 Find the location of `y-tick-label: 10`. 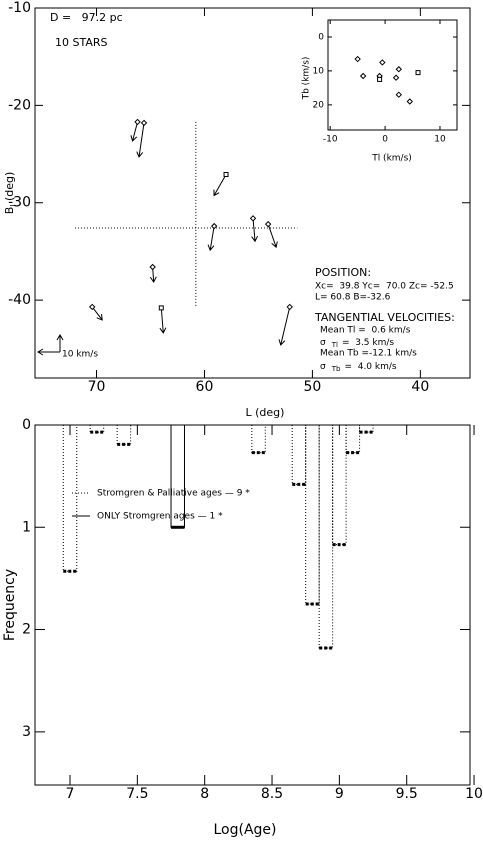

y-tick-label: 10 is located at coordinates (319, 71).